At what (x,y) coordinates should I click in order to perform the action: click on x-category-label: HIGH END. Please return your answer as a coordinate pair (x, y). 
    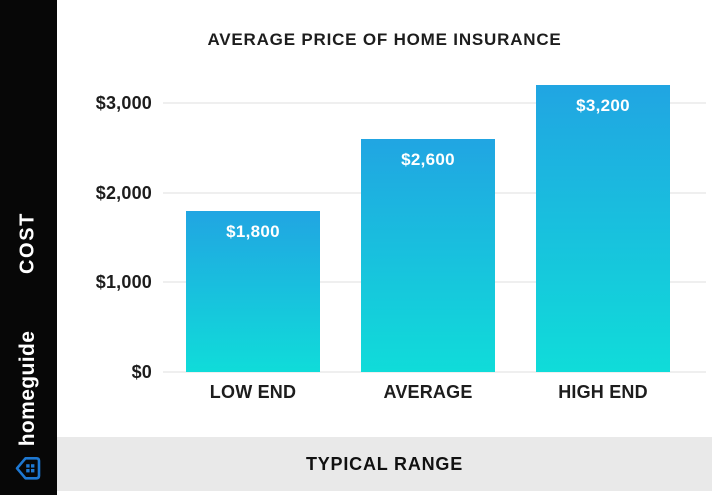
    Looking at the image, I should click on (603, 392).